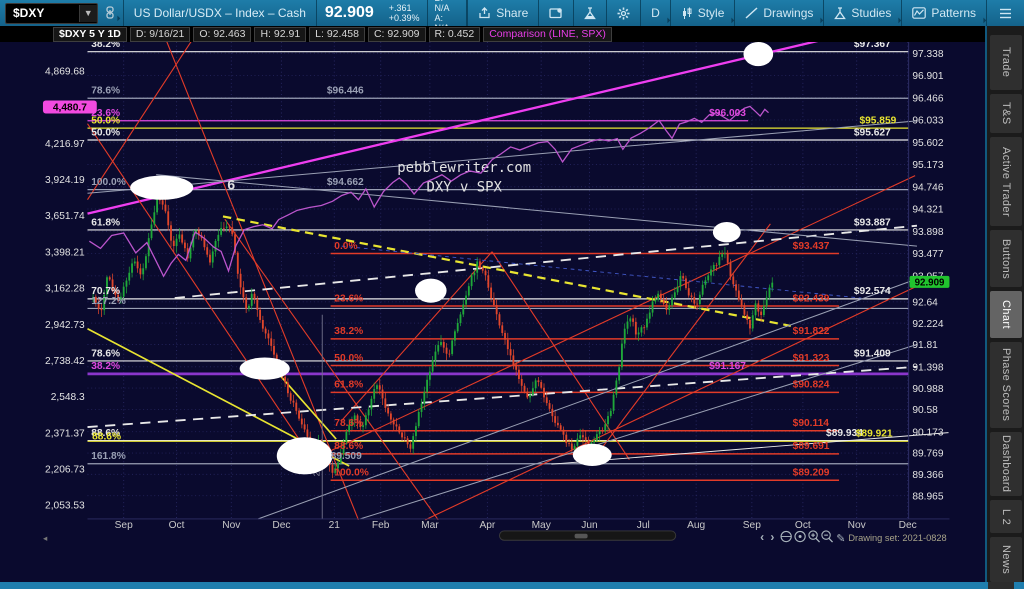 This screenshot has height=589, width=1024. I want to click on price-change: +.361, so click(400, 8).